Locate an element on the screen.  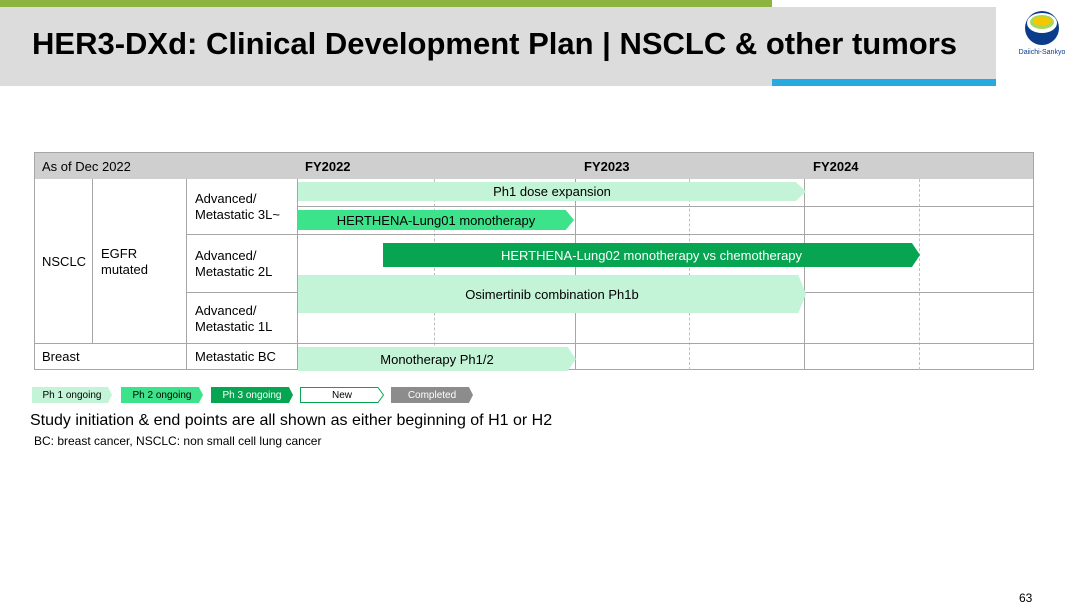
company-logo: Daiichi-Sankyo is located at coordinates (1042, 36).